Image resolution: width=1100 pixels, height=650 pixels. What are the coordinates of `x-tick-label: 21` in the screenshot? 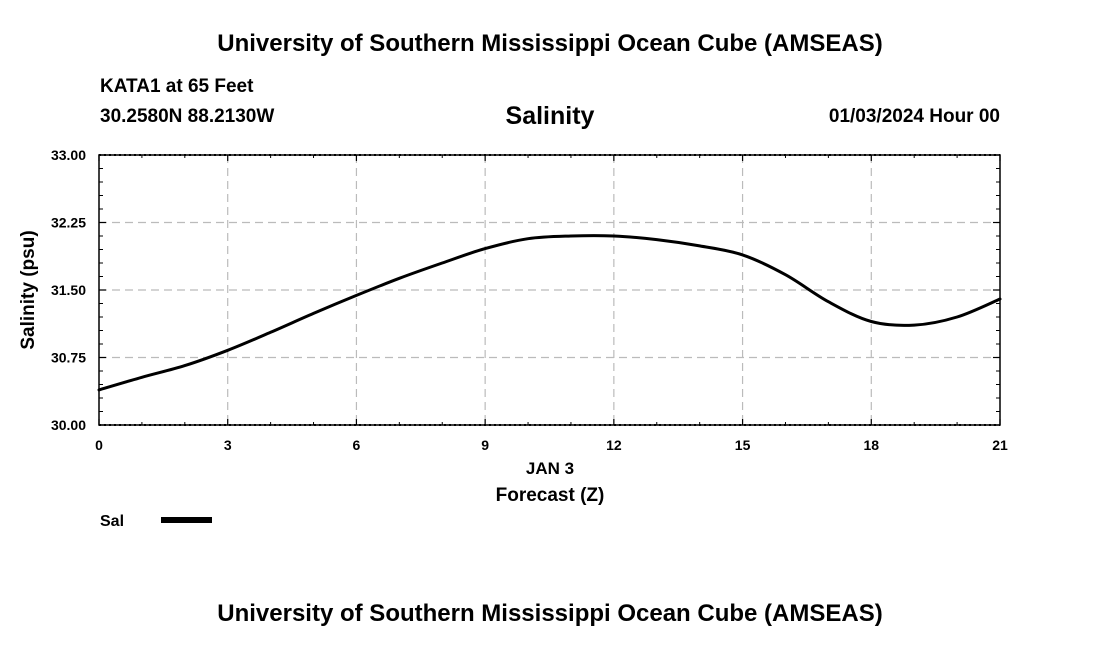 It's located at (1000, 445).